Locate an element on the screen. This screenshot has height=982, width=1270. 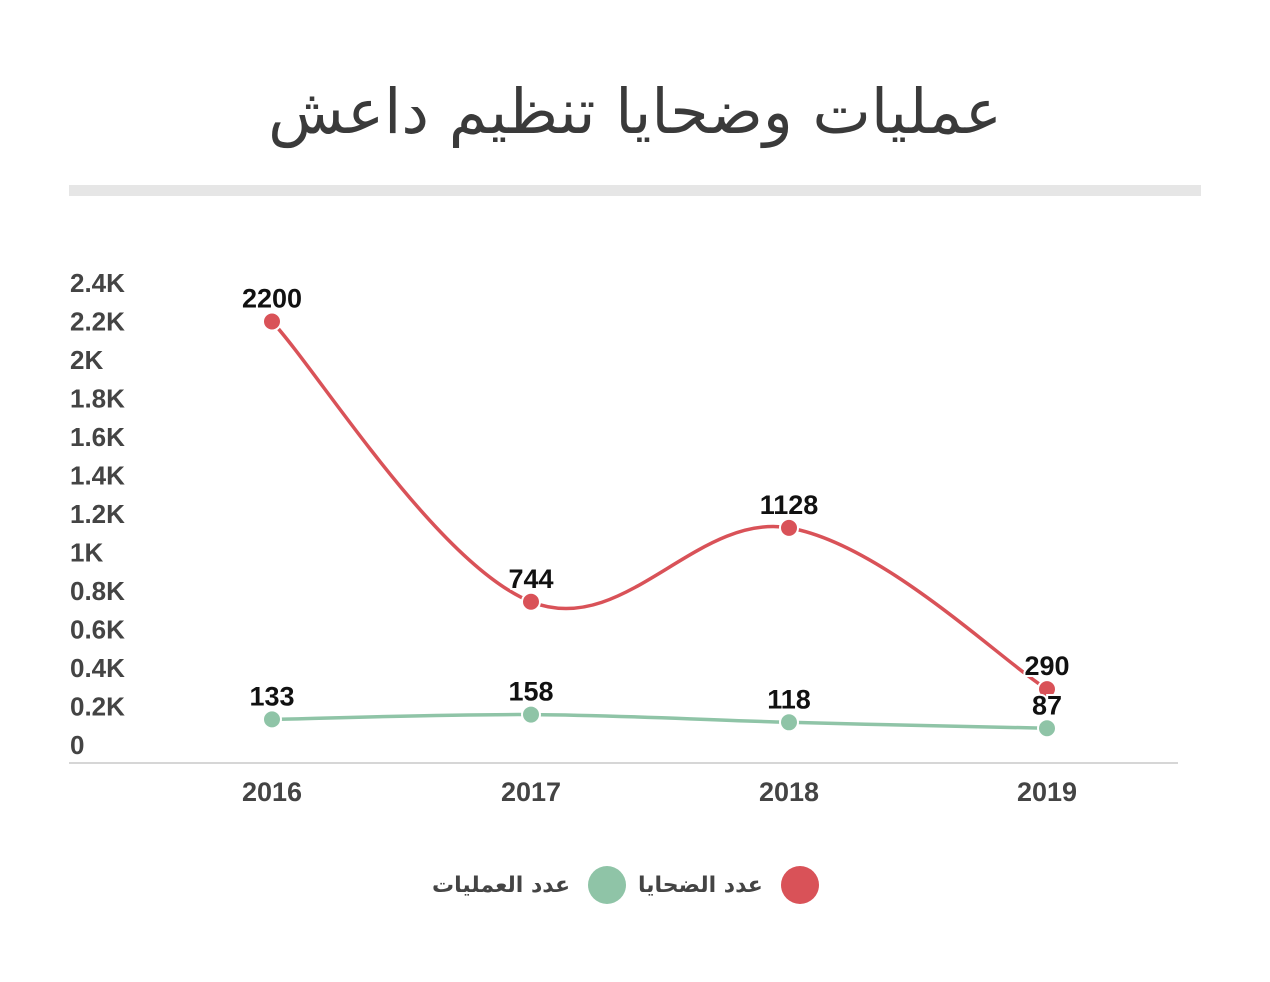
legend-swatch-victims is located at coordinates (799, 885).